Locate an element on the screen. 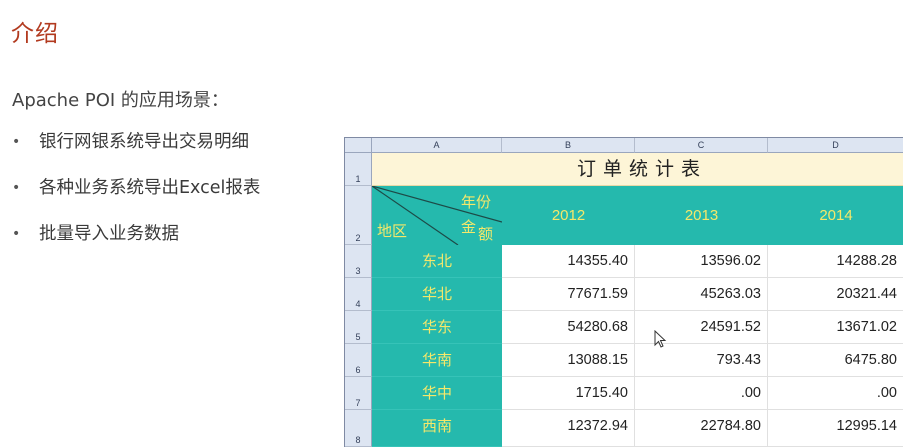  region-cell: 华北 is located at coordinates (437, 294).